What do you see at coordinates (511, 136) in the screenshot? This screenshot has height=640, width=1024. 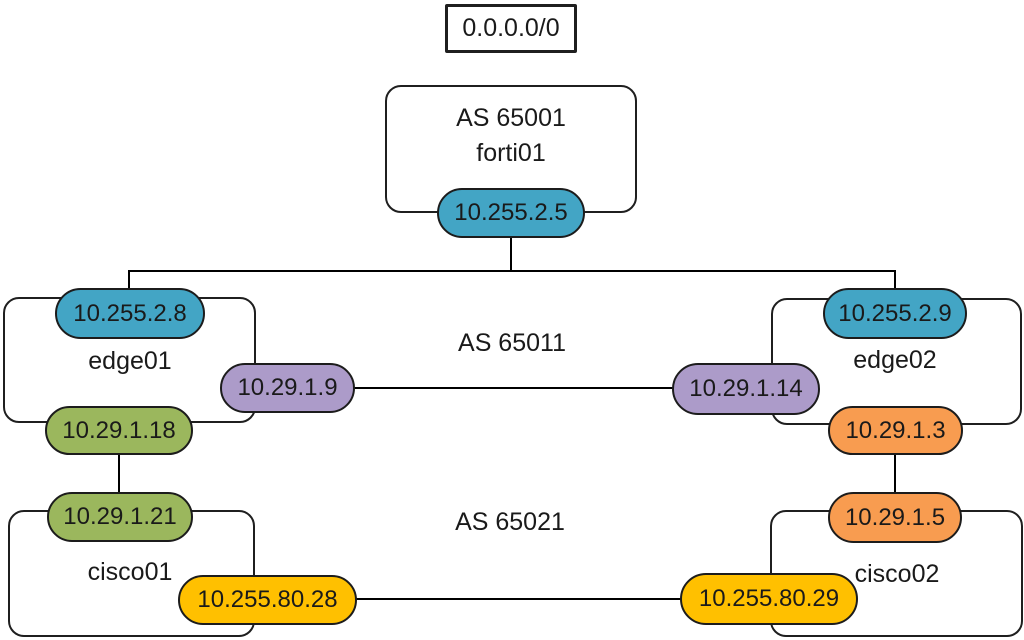 I see `forti01-title: AS 65001 forti01` at bounding box center [511, 136].